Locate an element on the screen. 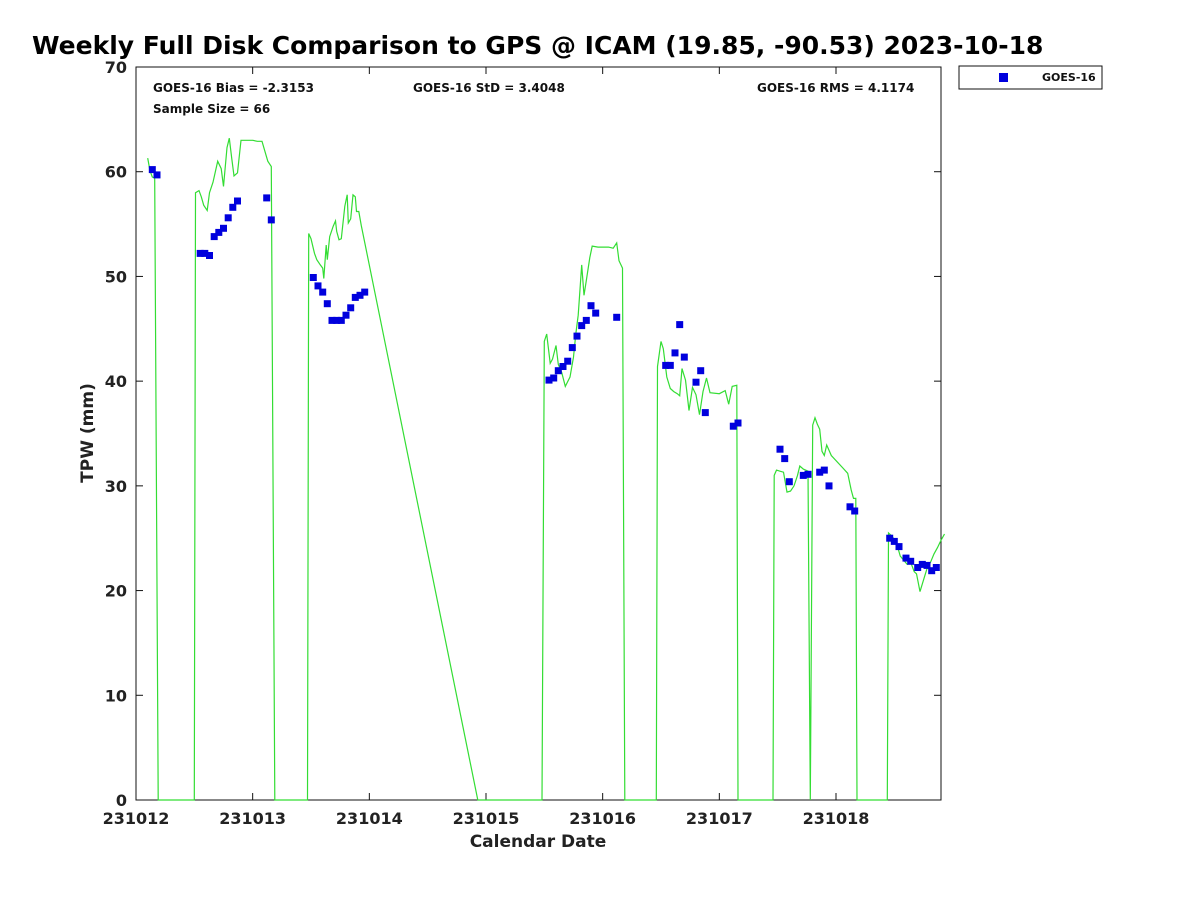 The height and width of the screenshot is (900, 1200). y-tick-label: 40 is located at coordinates (116, 381).